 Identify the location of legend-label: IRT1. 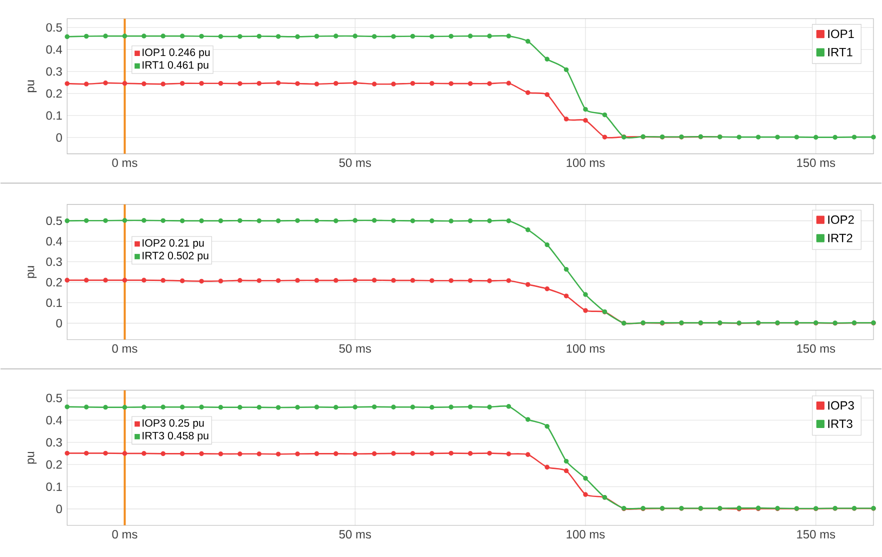
(840, 52).